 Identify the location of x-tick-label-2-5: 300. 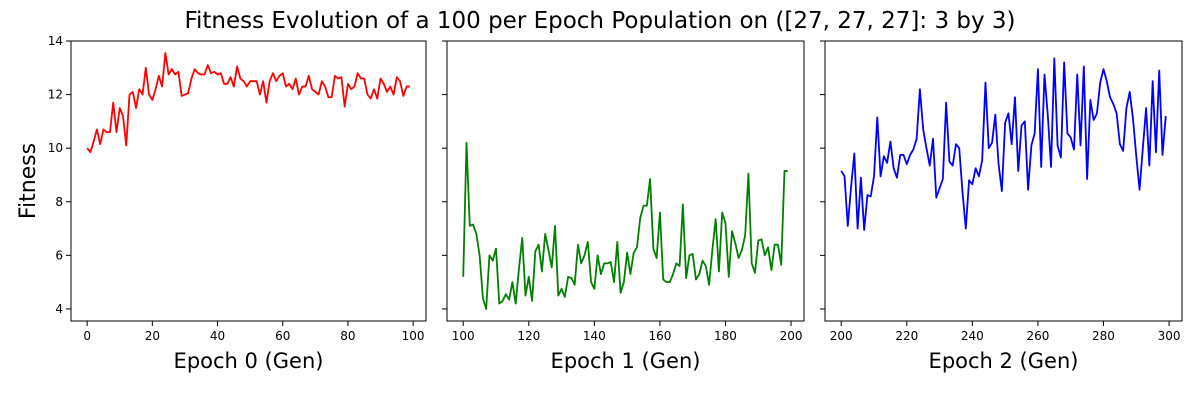
(1169, 336).